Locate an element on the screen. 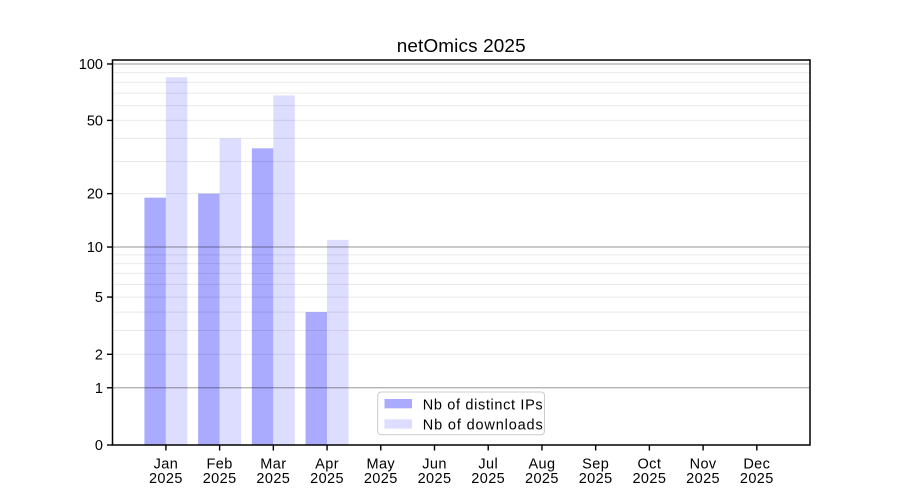 The height and width of the screenshot is (500, 900). svg-text: Jun is located at coordinates (434, 464).